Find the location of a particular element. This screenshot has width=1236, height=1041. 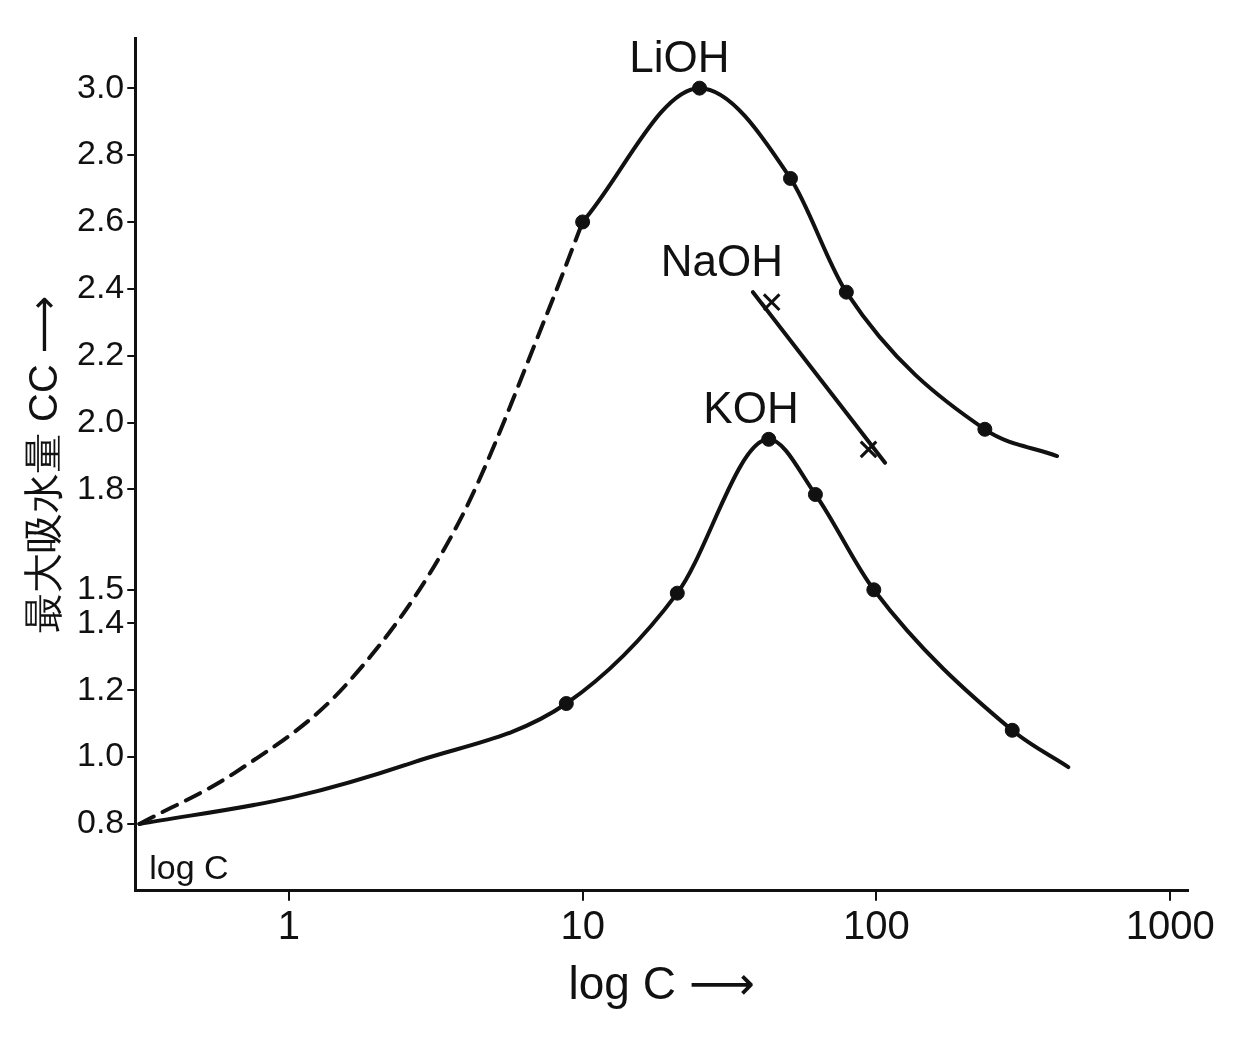

y-axis-title: 最大吸水量 CC ⟶ is located at coordinates (43, 464).